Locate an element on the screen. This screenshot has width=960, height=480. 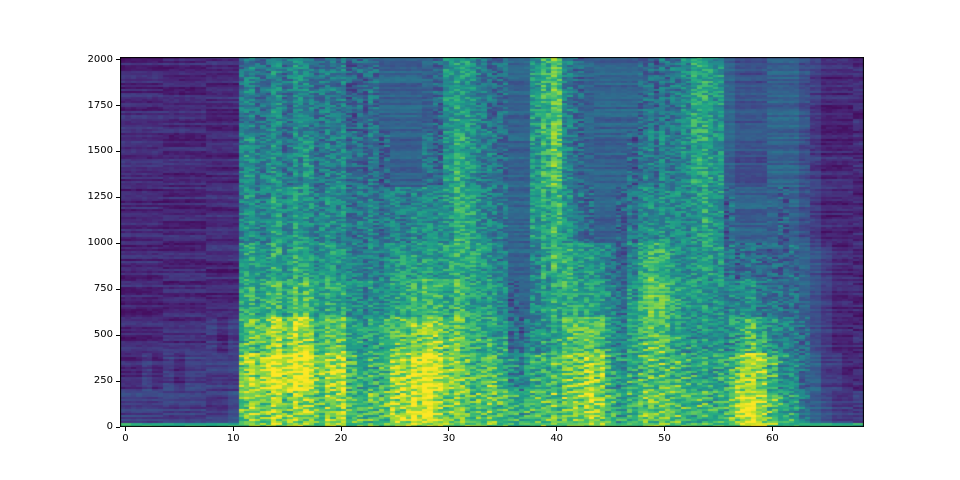
x-tick-label: 40 is located at coordinates (557, 438).